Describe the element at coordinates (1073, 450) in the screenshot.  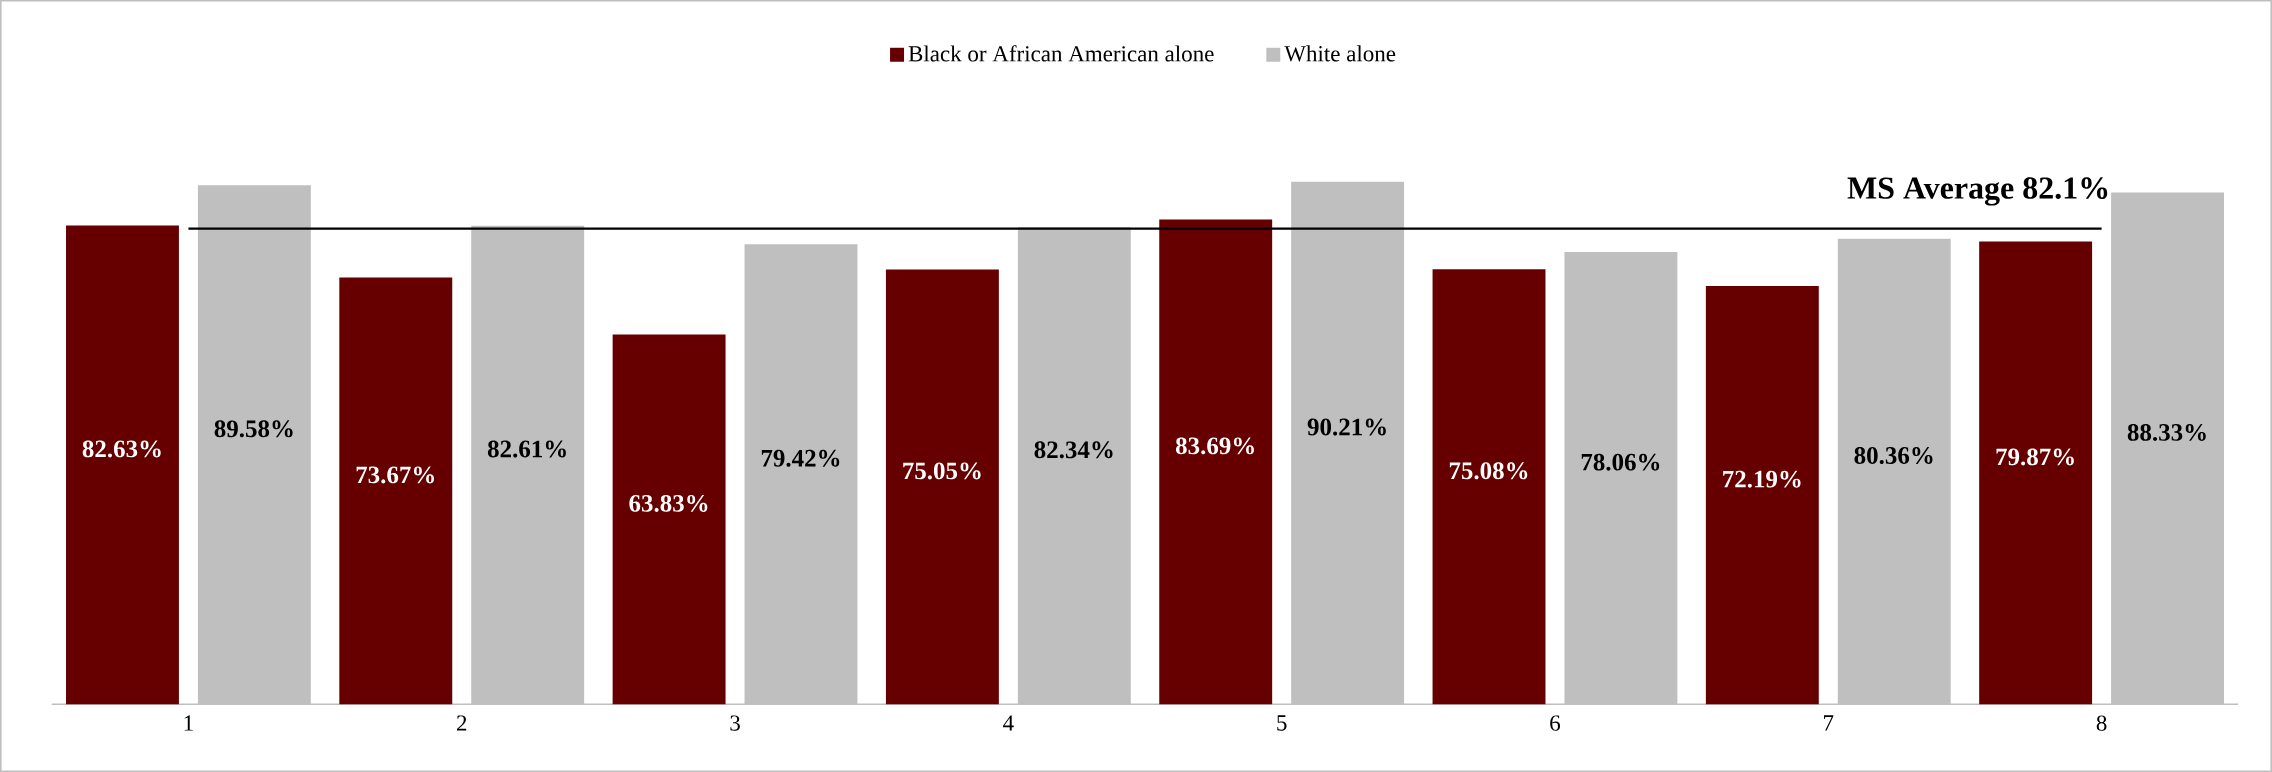
I see `data-label: 82.34%` at that location.